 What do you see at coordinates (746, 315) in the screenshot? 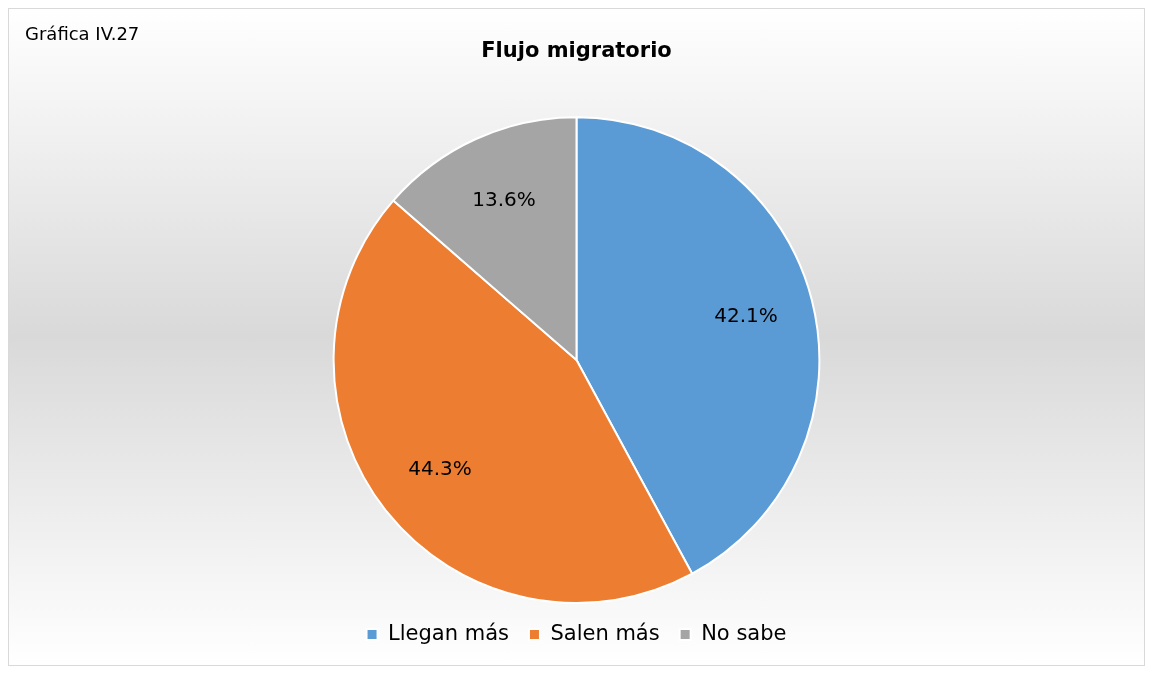
I see `data-label: 42.1%` at bounding box center [746, 315].